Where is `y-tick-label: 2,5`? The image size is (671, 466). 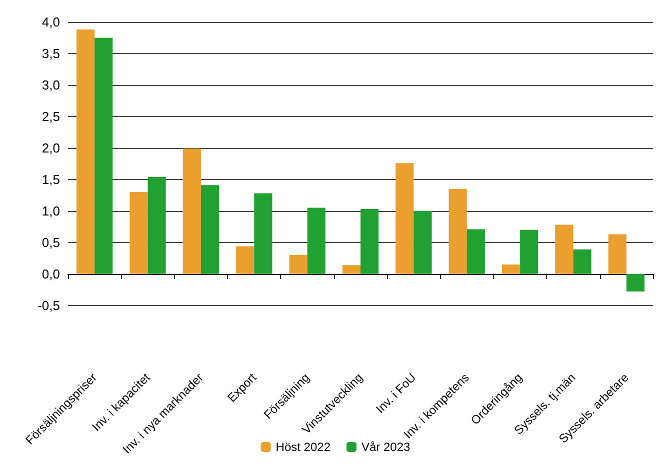
y-tick-label: 2,5 is located at coordinates (51, 116).